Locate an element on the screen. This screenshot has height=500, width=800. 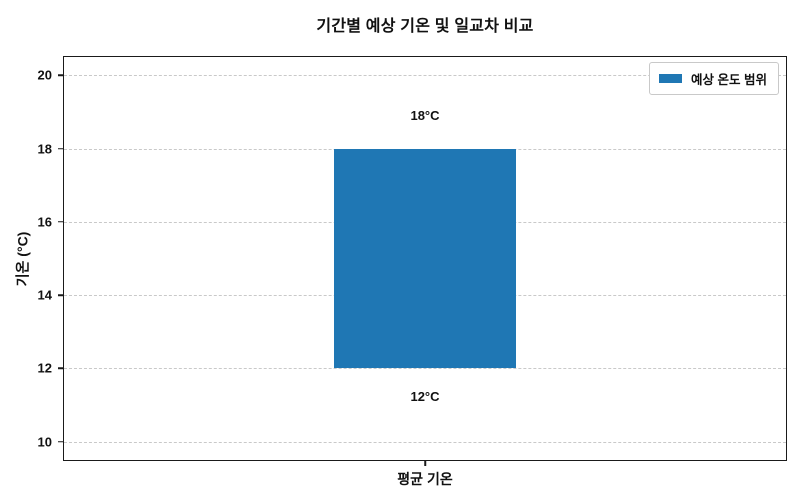
x-tick-label: 평균 기온 is located at coordinates (425, 479).